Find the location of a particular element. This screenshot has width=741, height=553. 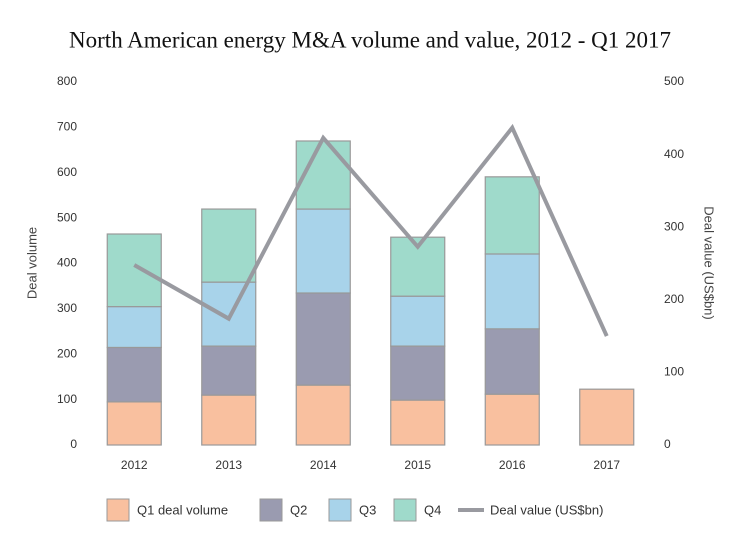

legend-label: Q1 deal volume is located at coordinates (182, 509).